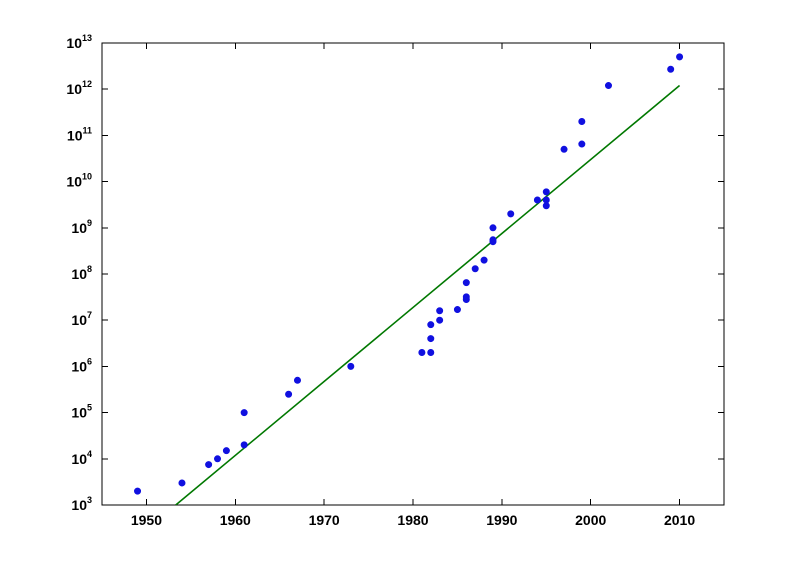 This screenshot has height=569, width=800. What do you see at coordinates (81, 227) in the screenshot?
I see `y-tick-label: 10⁹` at bounding box center [81, 227].